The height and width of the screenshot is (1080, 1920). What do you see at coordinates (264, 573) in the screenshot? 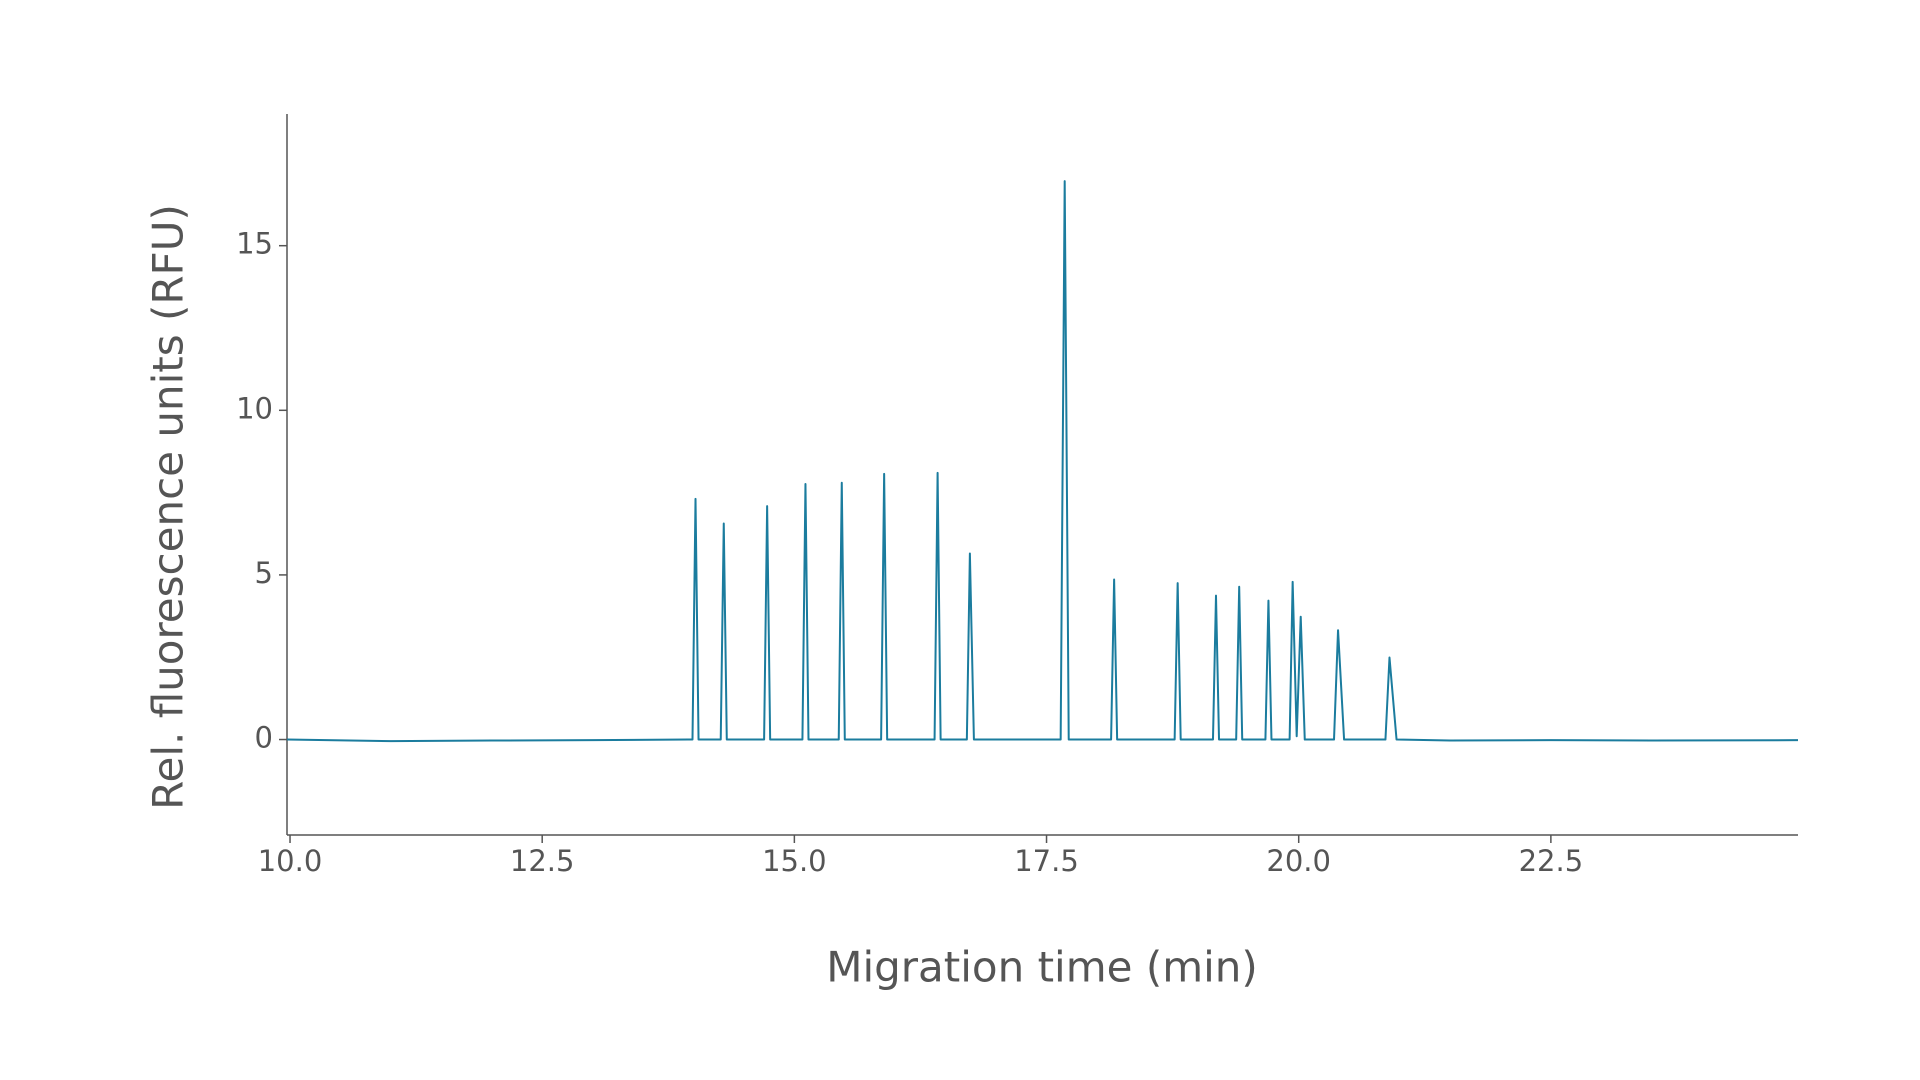
I see `y-tick-label: 5` at bounding box center [264, 573].